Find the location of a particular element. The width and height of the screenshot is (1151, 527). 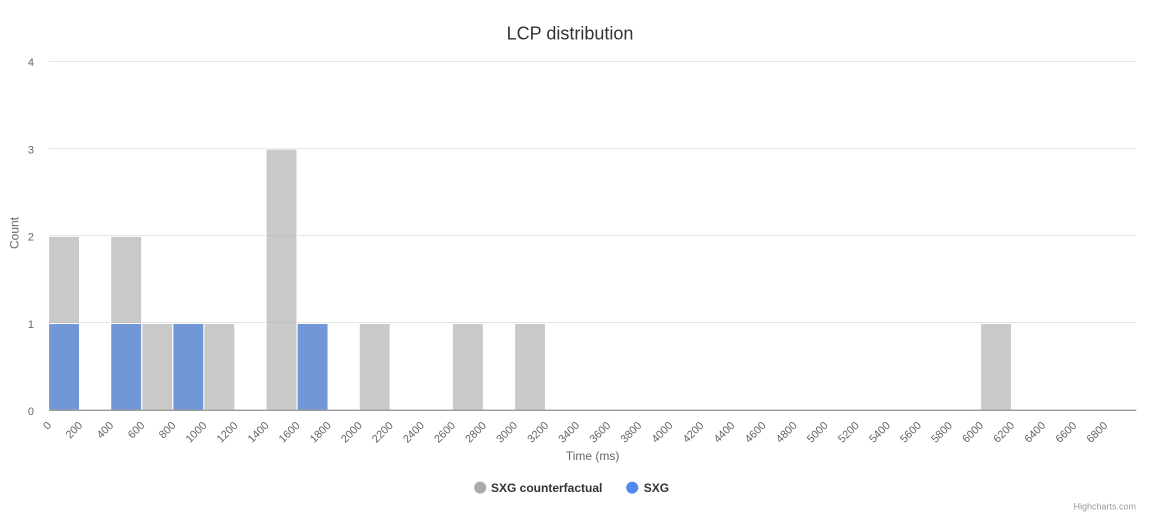

svg-text: 4 is located at coordinates (31, 63).